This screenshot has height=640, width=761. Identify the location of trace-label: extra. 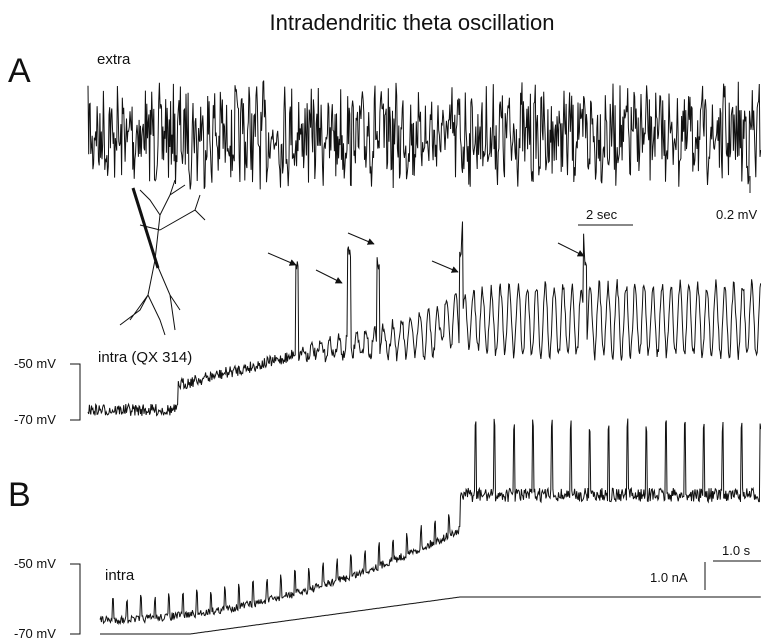
(114, 59).